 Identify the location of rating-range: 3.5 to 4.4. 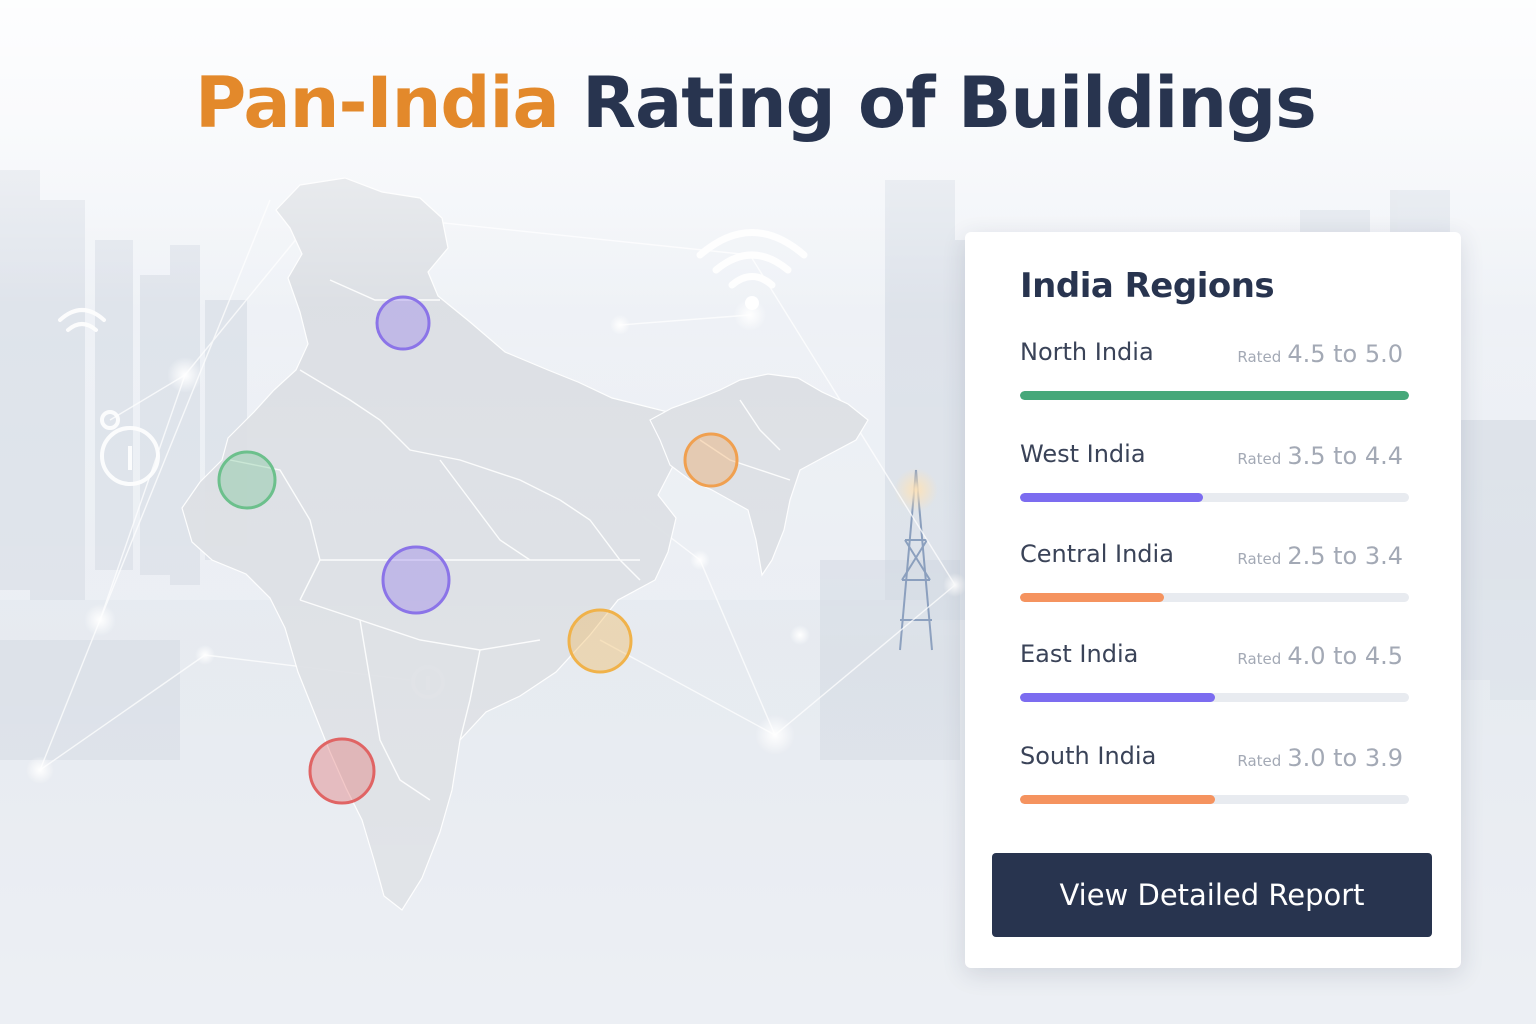
(1345, 456).